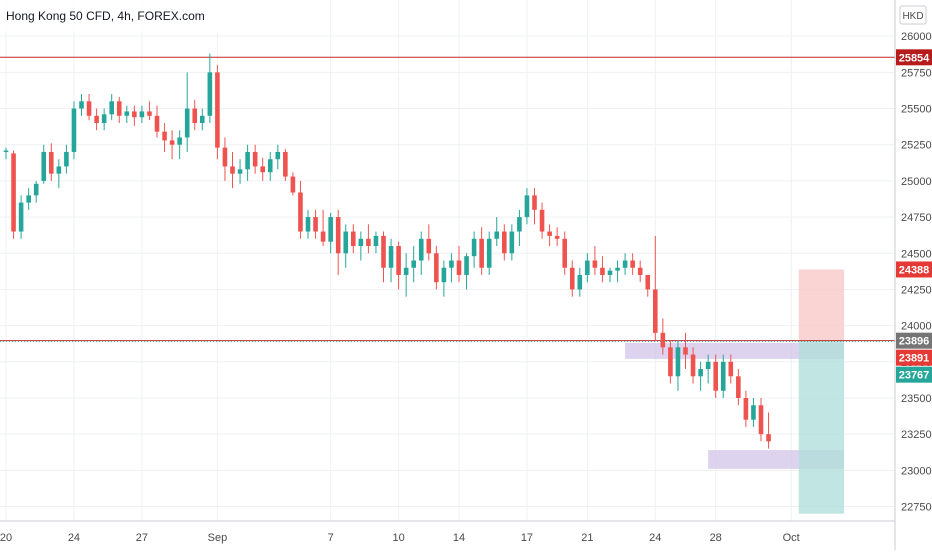  Describe the element at coordinates (916, 327) in the screenshot. I see `y-tick-label: 24000` at that location.